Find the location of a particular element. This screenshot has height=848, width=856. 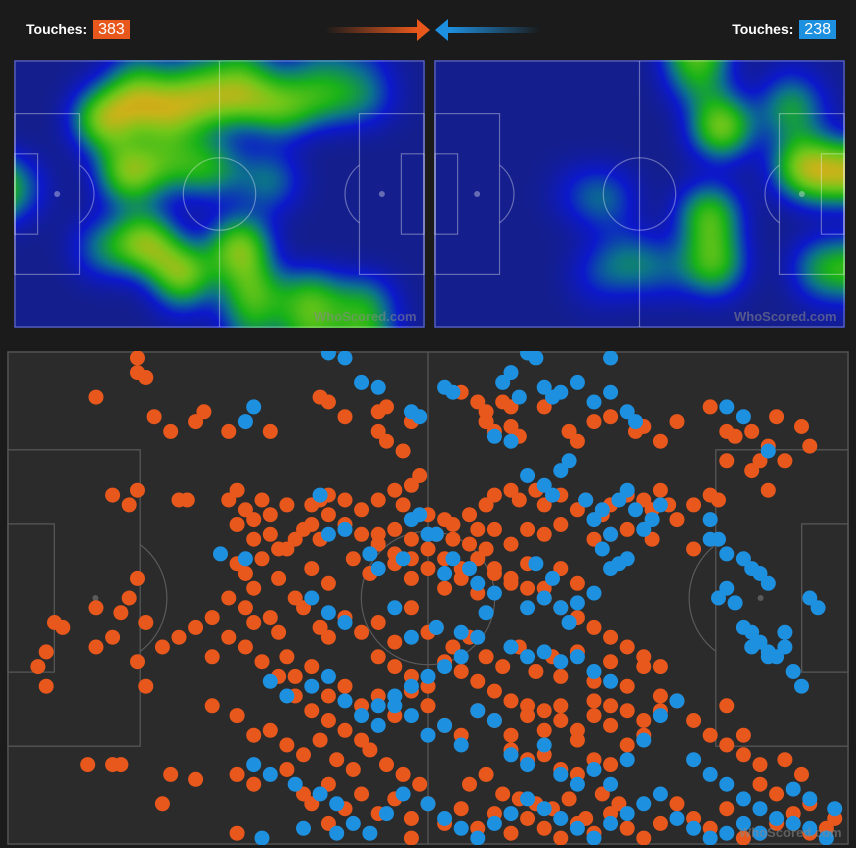

home-touches-count: 383 is located at coordinates (111, 29).